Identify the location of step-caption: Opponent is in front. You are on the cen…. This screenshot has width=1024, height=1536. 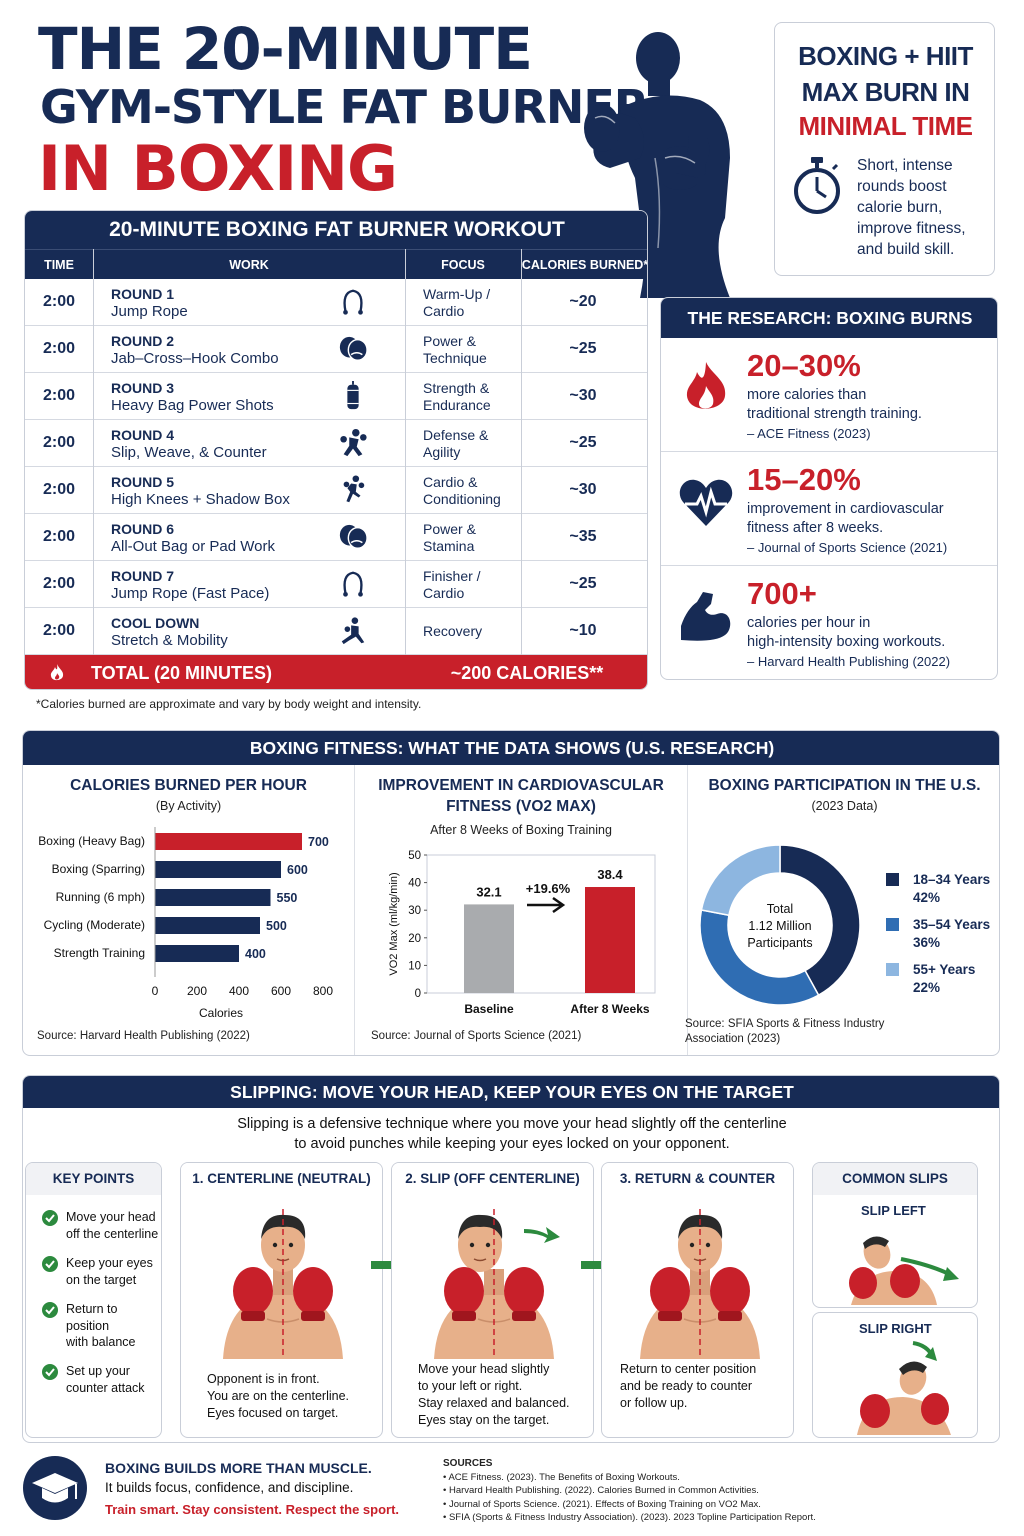
(278, 1396).